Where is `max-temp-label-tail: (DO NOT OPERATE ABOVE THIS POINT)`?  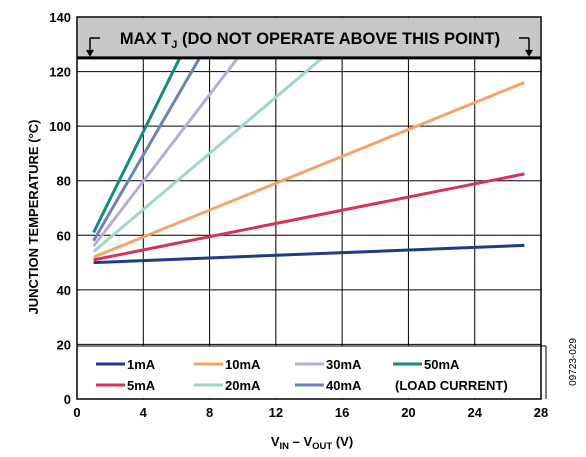 max-temp-label-tail: (DO NOT OPERATE ABOVE THIS POINT) is located at coordinates (338, 39).